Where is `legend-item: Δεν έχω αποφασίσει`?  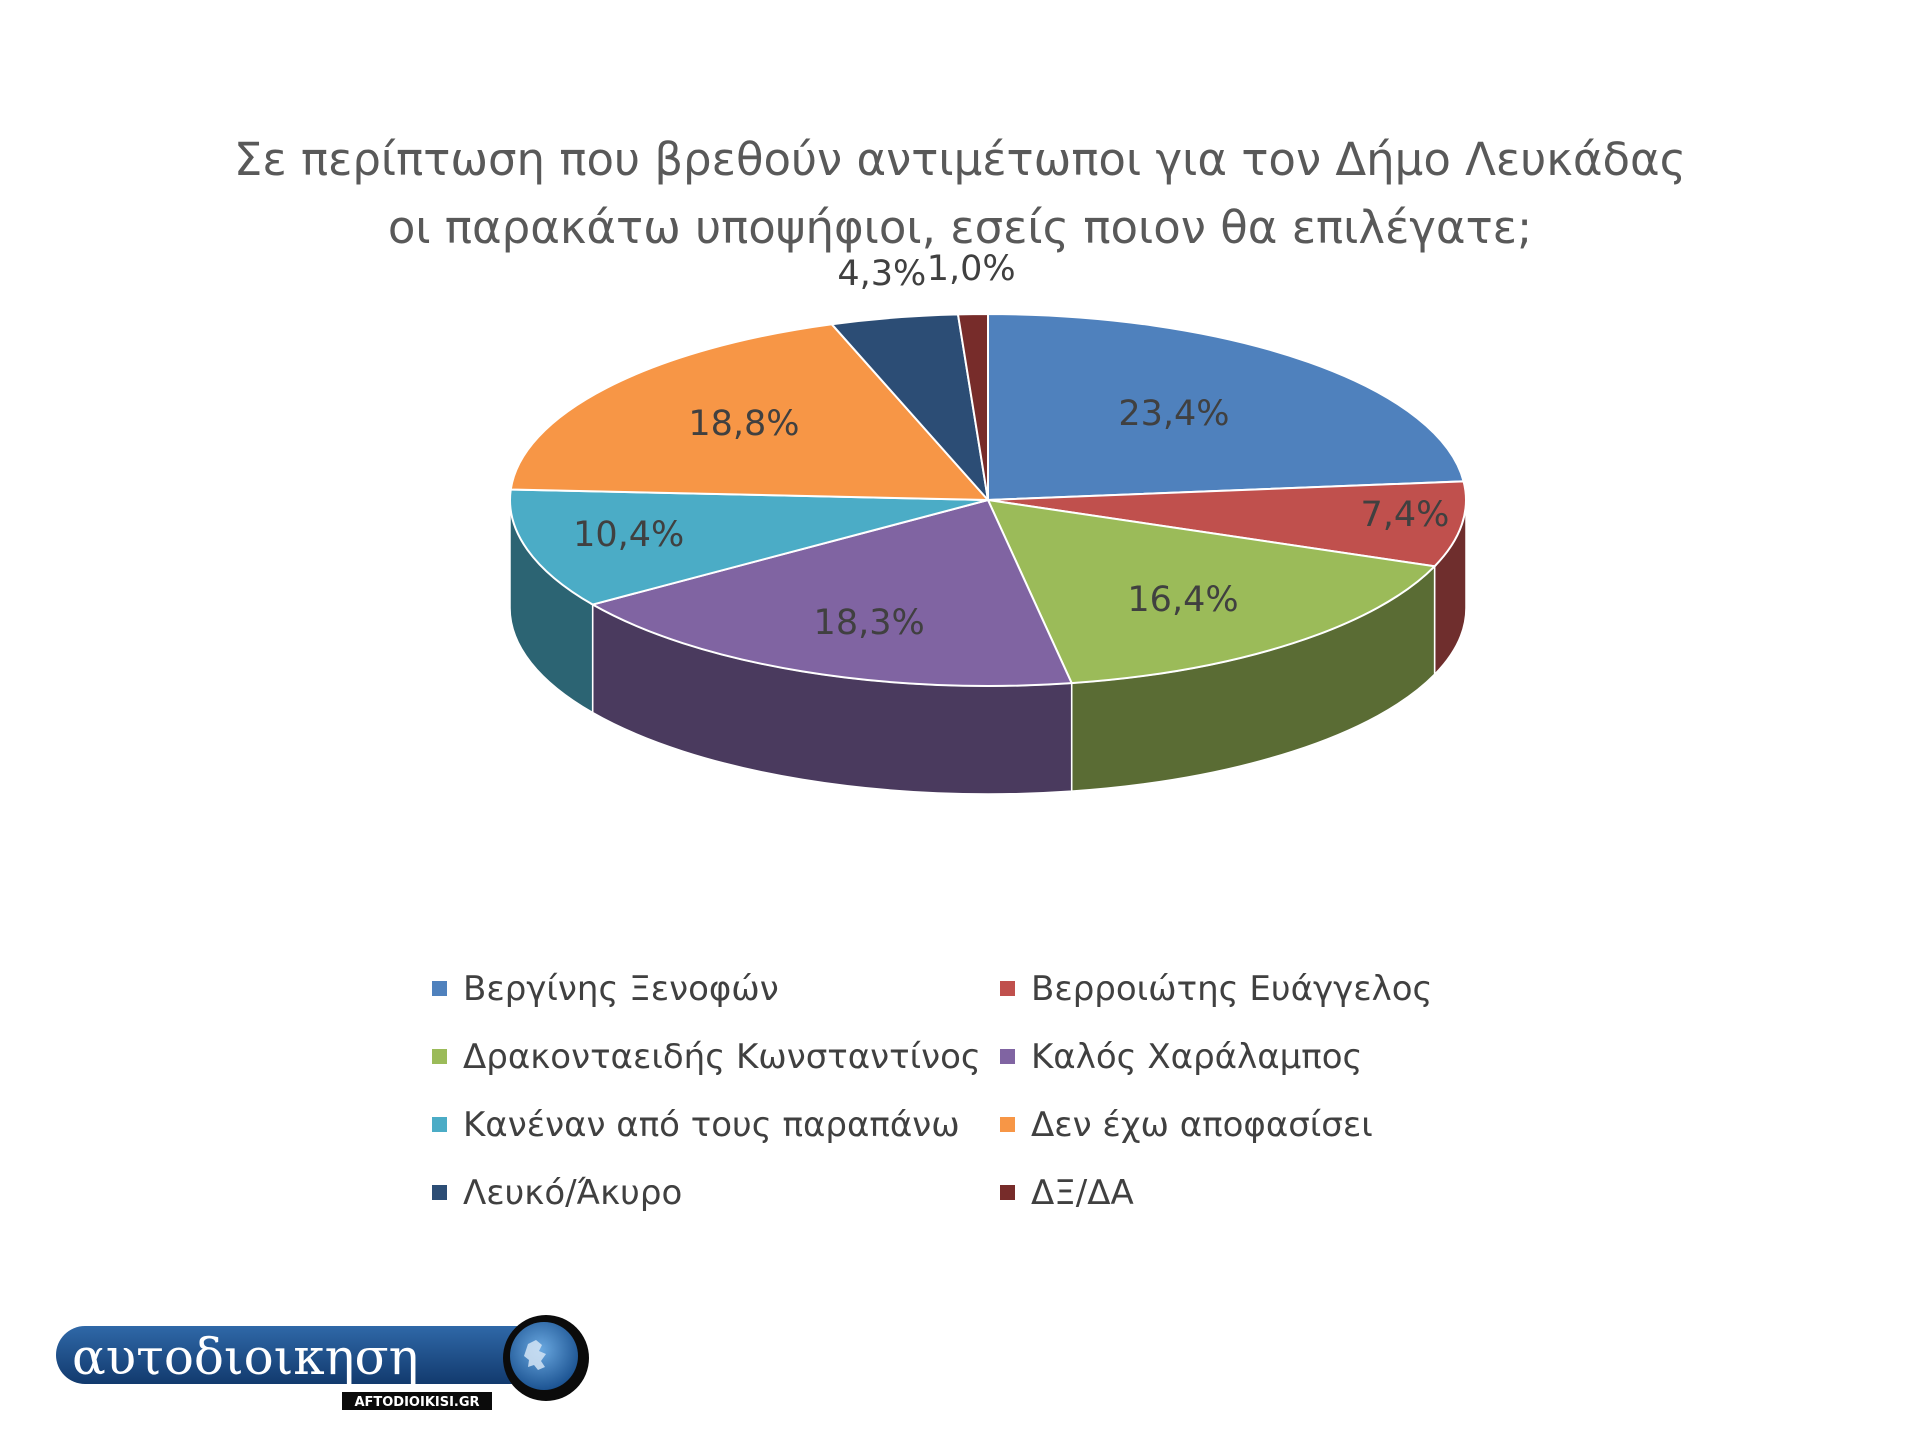 legend-item: Δεν έχω αποφασίσει is located at coordinates (1250, 1124).